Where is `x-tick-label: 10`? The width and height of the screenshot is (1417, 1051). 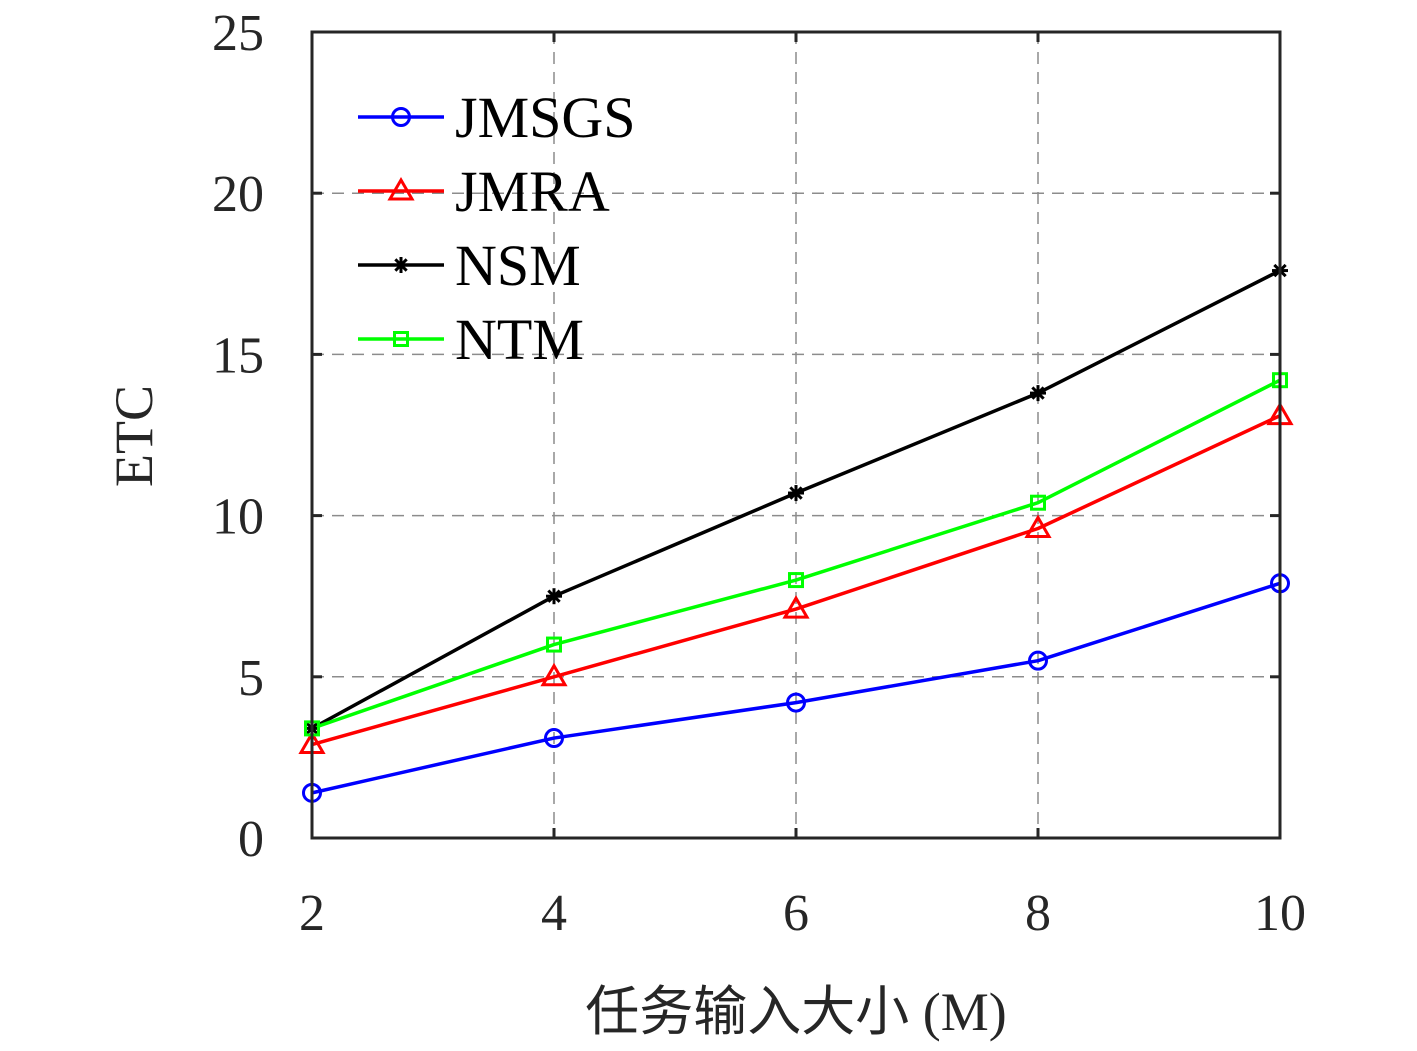
x-tick-label: 10 is located at coordinates (1280, 913).